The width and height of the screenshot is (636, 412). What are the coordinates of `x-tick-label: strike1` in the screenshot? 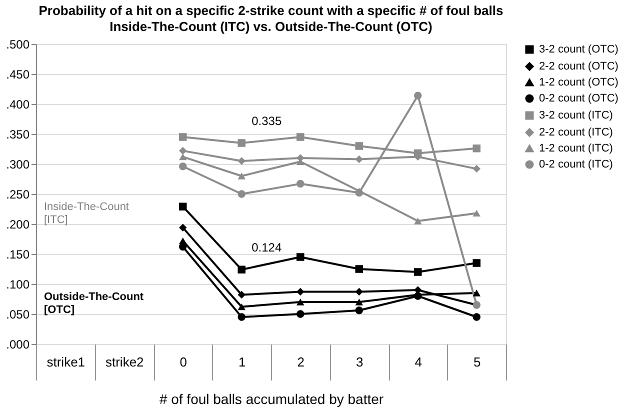 It's located at (66, 362).